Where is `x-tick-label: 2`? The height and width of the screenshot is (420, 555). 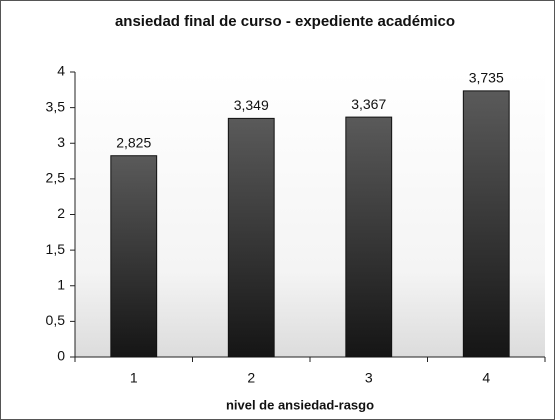
x-tick-label: 2 is located at coordinates (251, 378).